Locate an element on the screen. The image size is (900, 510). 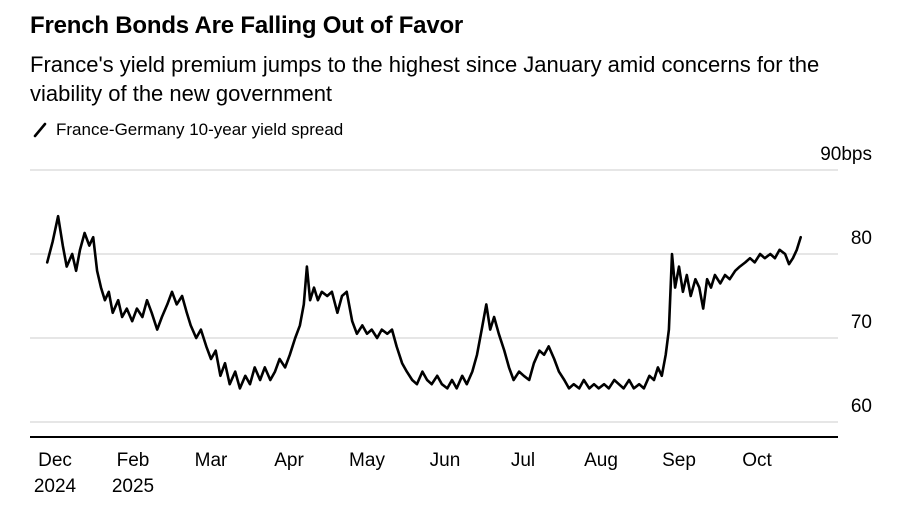
y-axis-label: 90bps is located at coordinates (846, 154).